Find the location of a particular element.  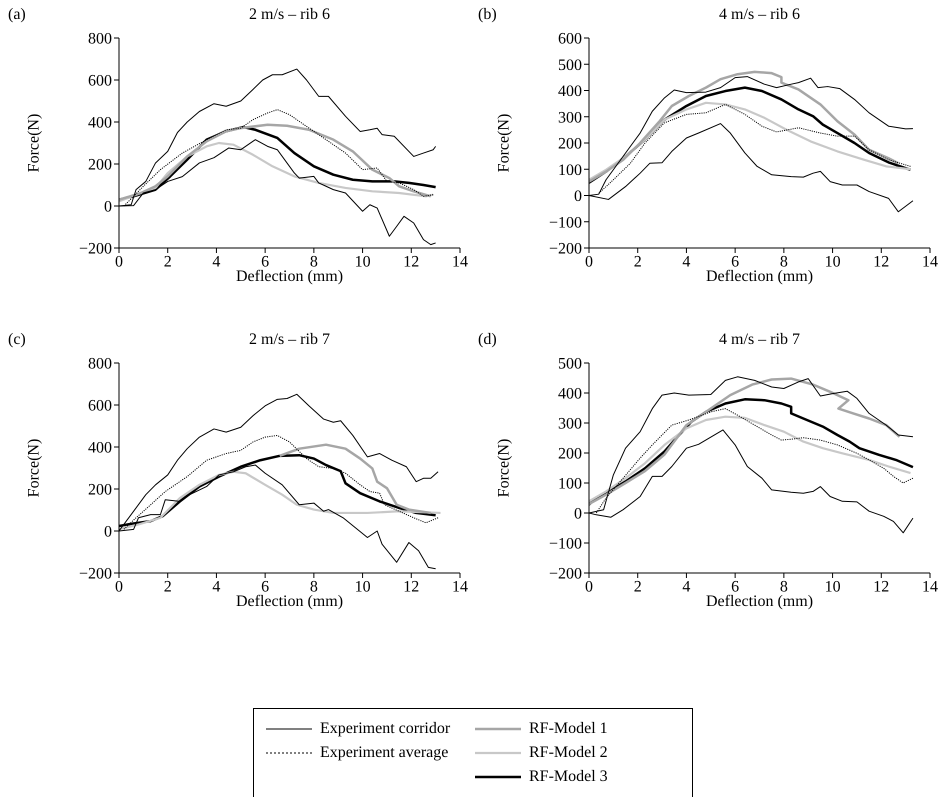

legend-label: RF-Model 1 is located at coordinates (568, 729).